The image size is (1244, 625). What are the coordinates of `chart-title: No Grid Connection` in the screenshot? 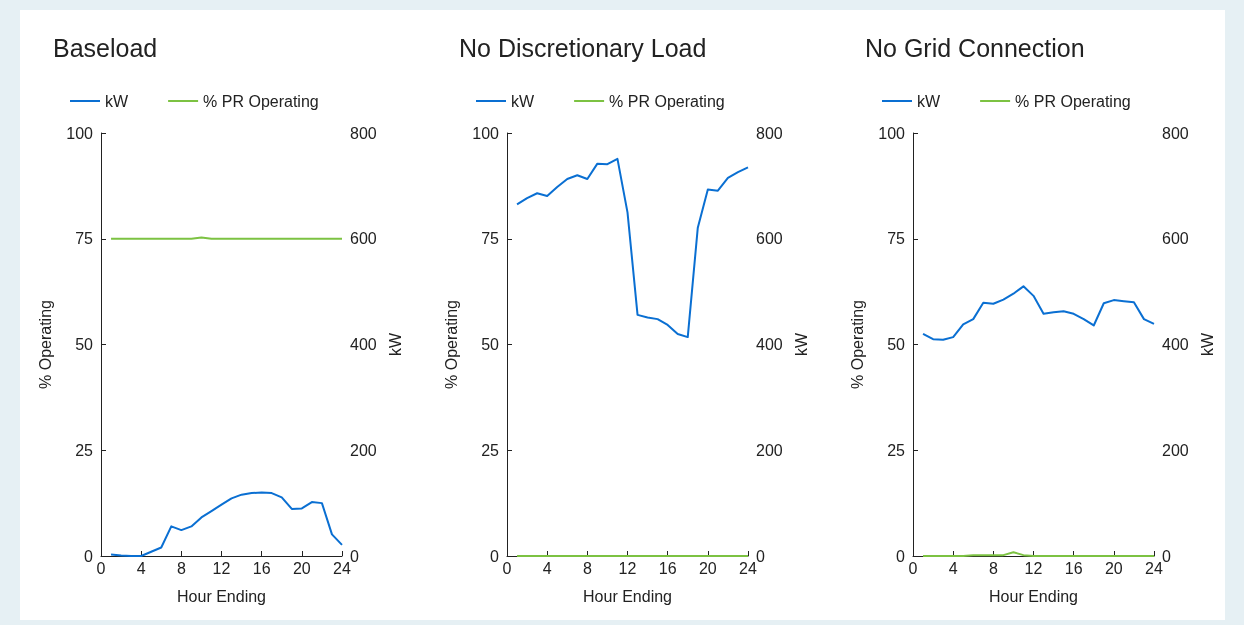 It's located at (975, 47).